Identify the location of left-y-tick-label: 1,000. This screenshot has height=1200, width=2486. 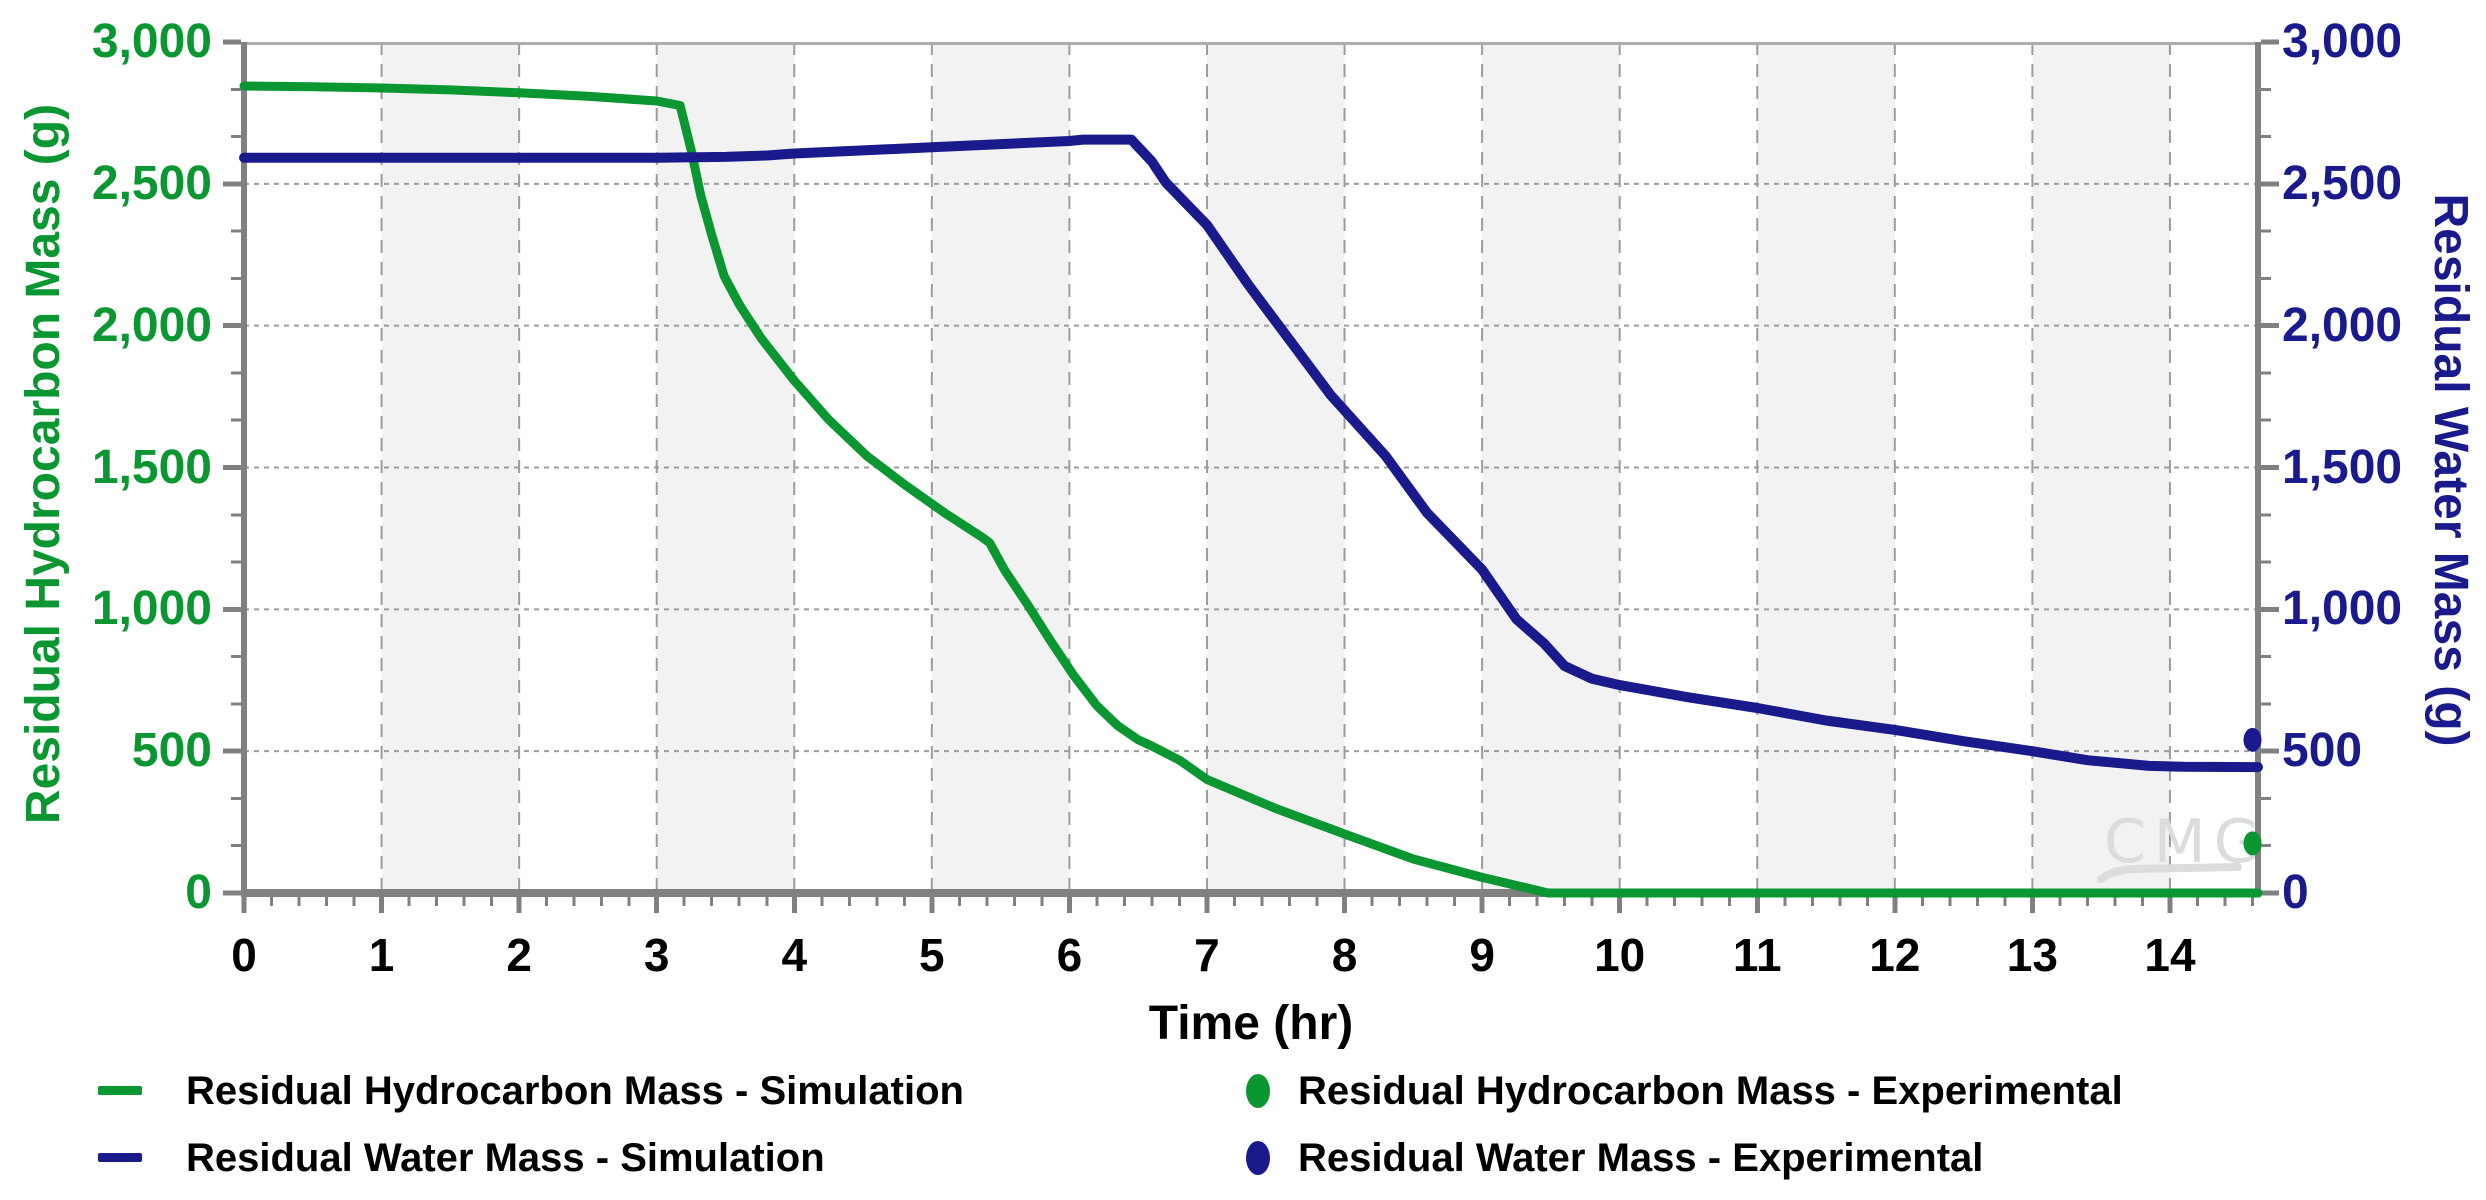
(151, 609).